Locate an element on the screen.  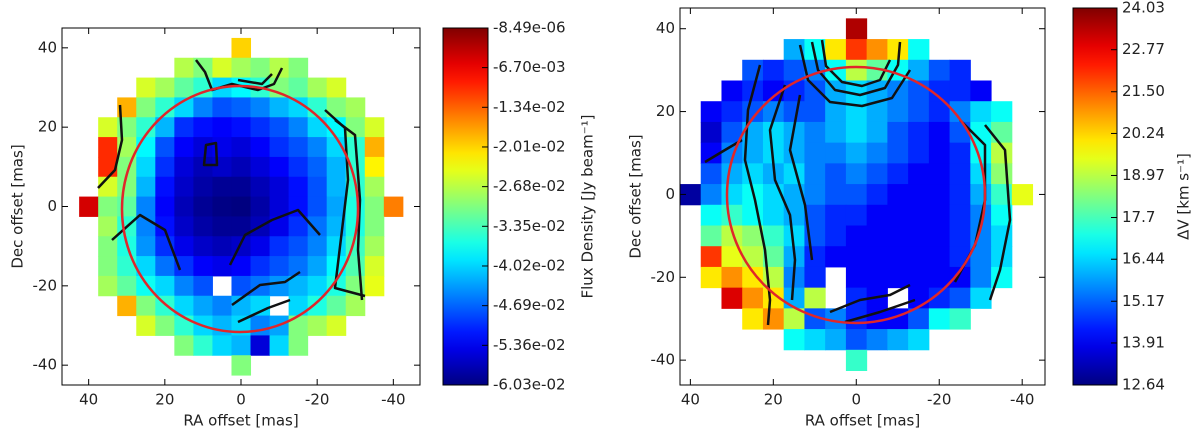
x-tick-label: -40 is located at coordinates (393, 400).